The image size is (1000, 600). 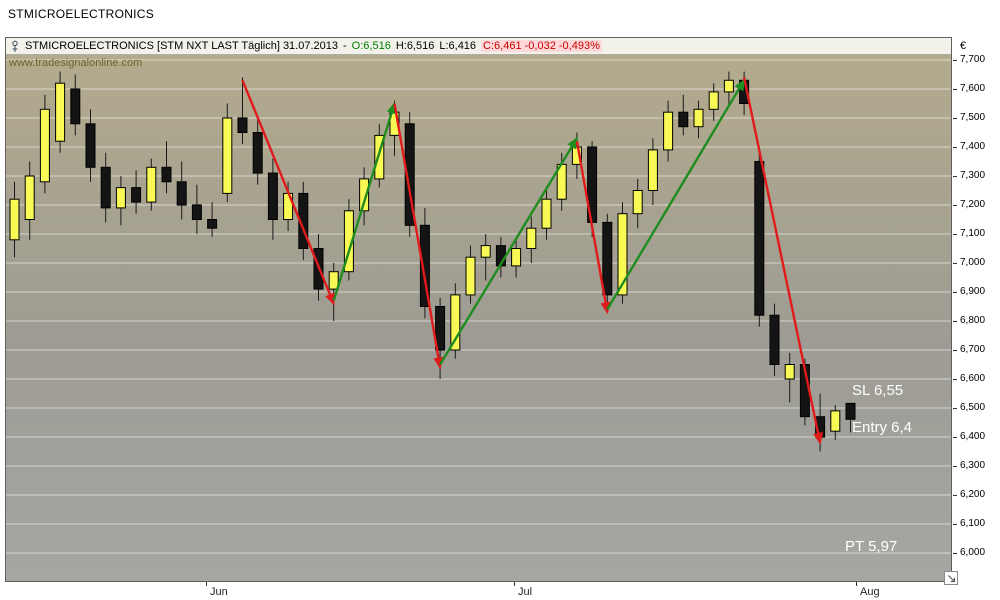 What do you see at coordinates (973, 233) in the screenshot?
I see `price-tick-label: 7,100` at bounding box center [973, 233].